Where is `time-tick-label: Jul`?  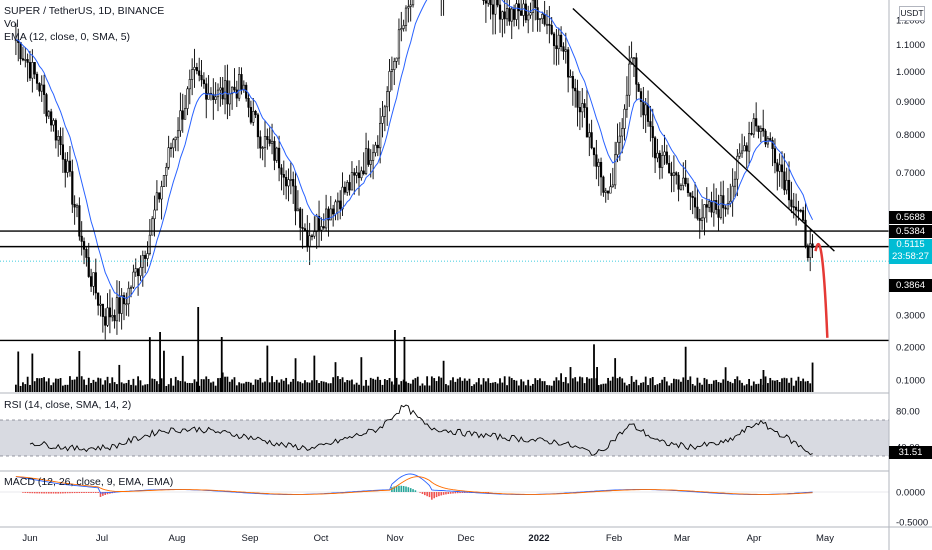
time-tick-label: Jul is located at coordinates (102, 538).